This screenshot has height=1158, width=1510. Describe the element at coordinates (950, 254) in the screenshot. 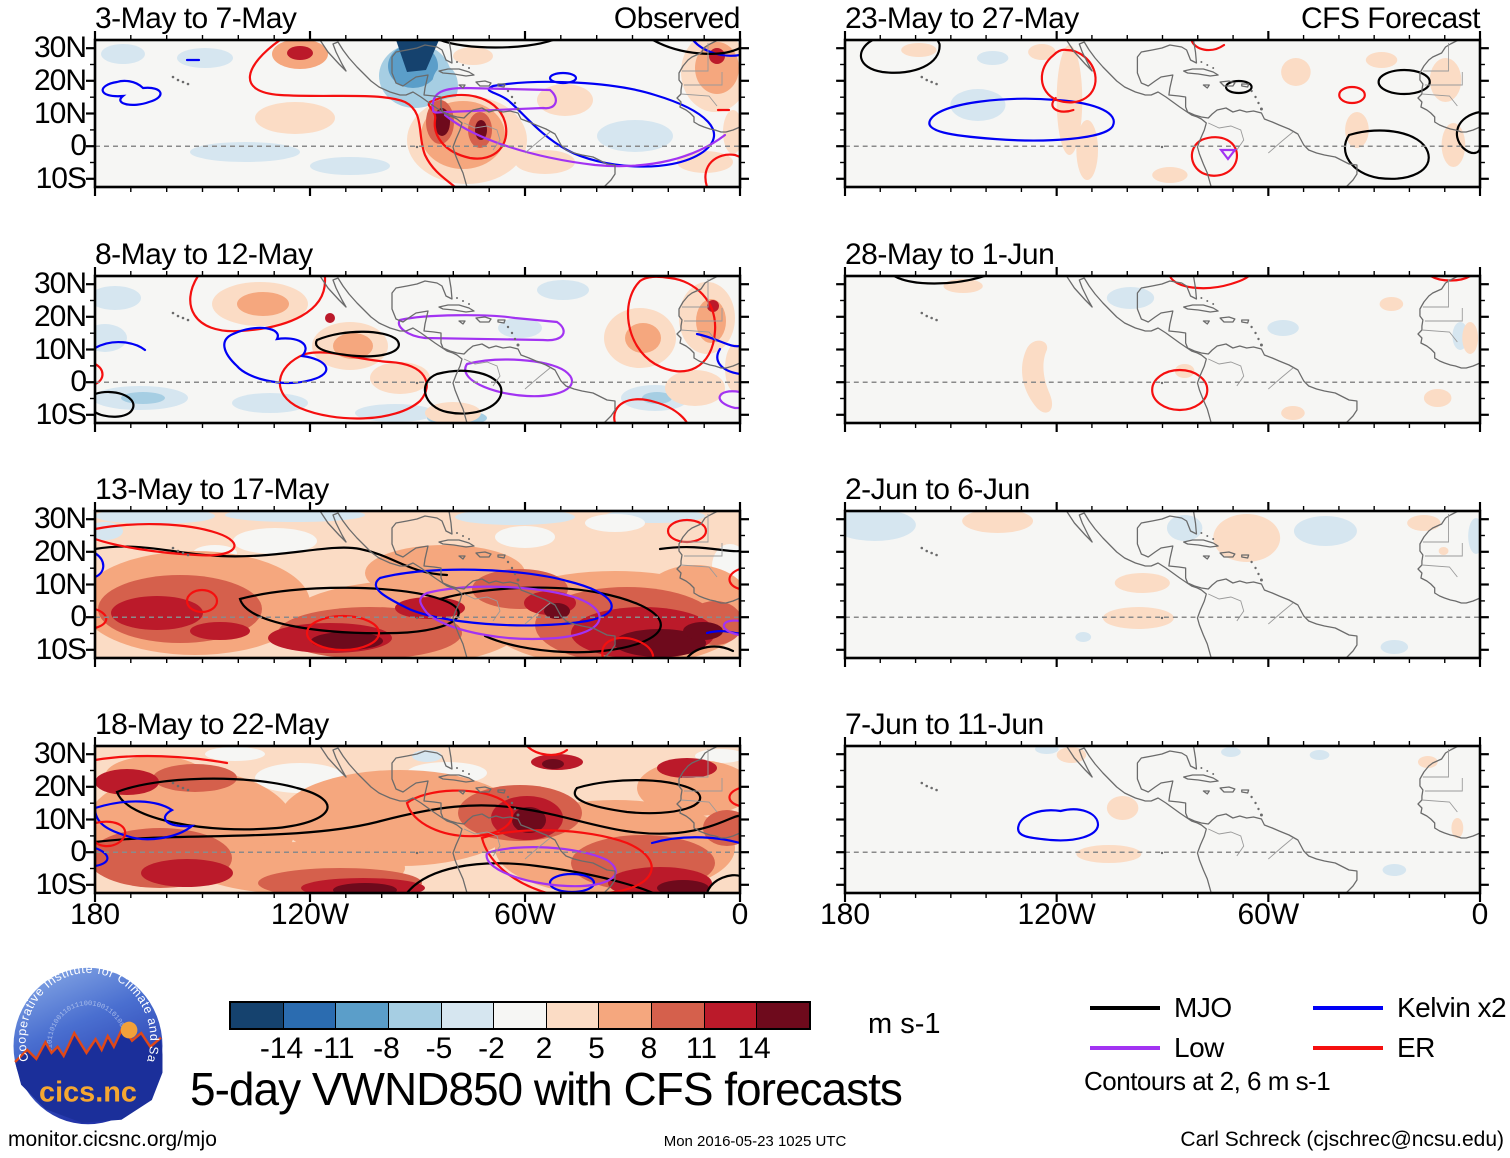

I see `panel-title: 28-May to 1-Jun` at that location.